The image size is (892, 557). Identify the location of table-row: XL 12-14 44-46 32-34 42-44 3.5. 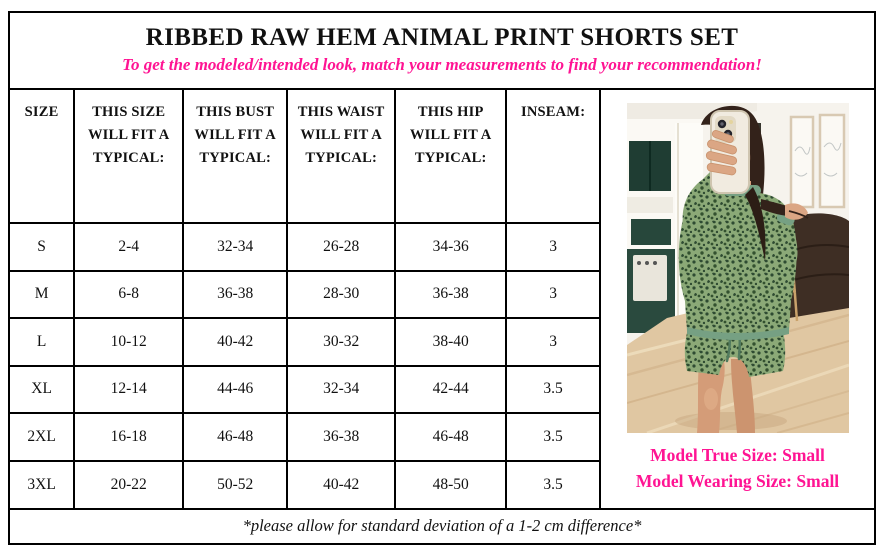
(305, 389).